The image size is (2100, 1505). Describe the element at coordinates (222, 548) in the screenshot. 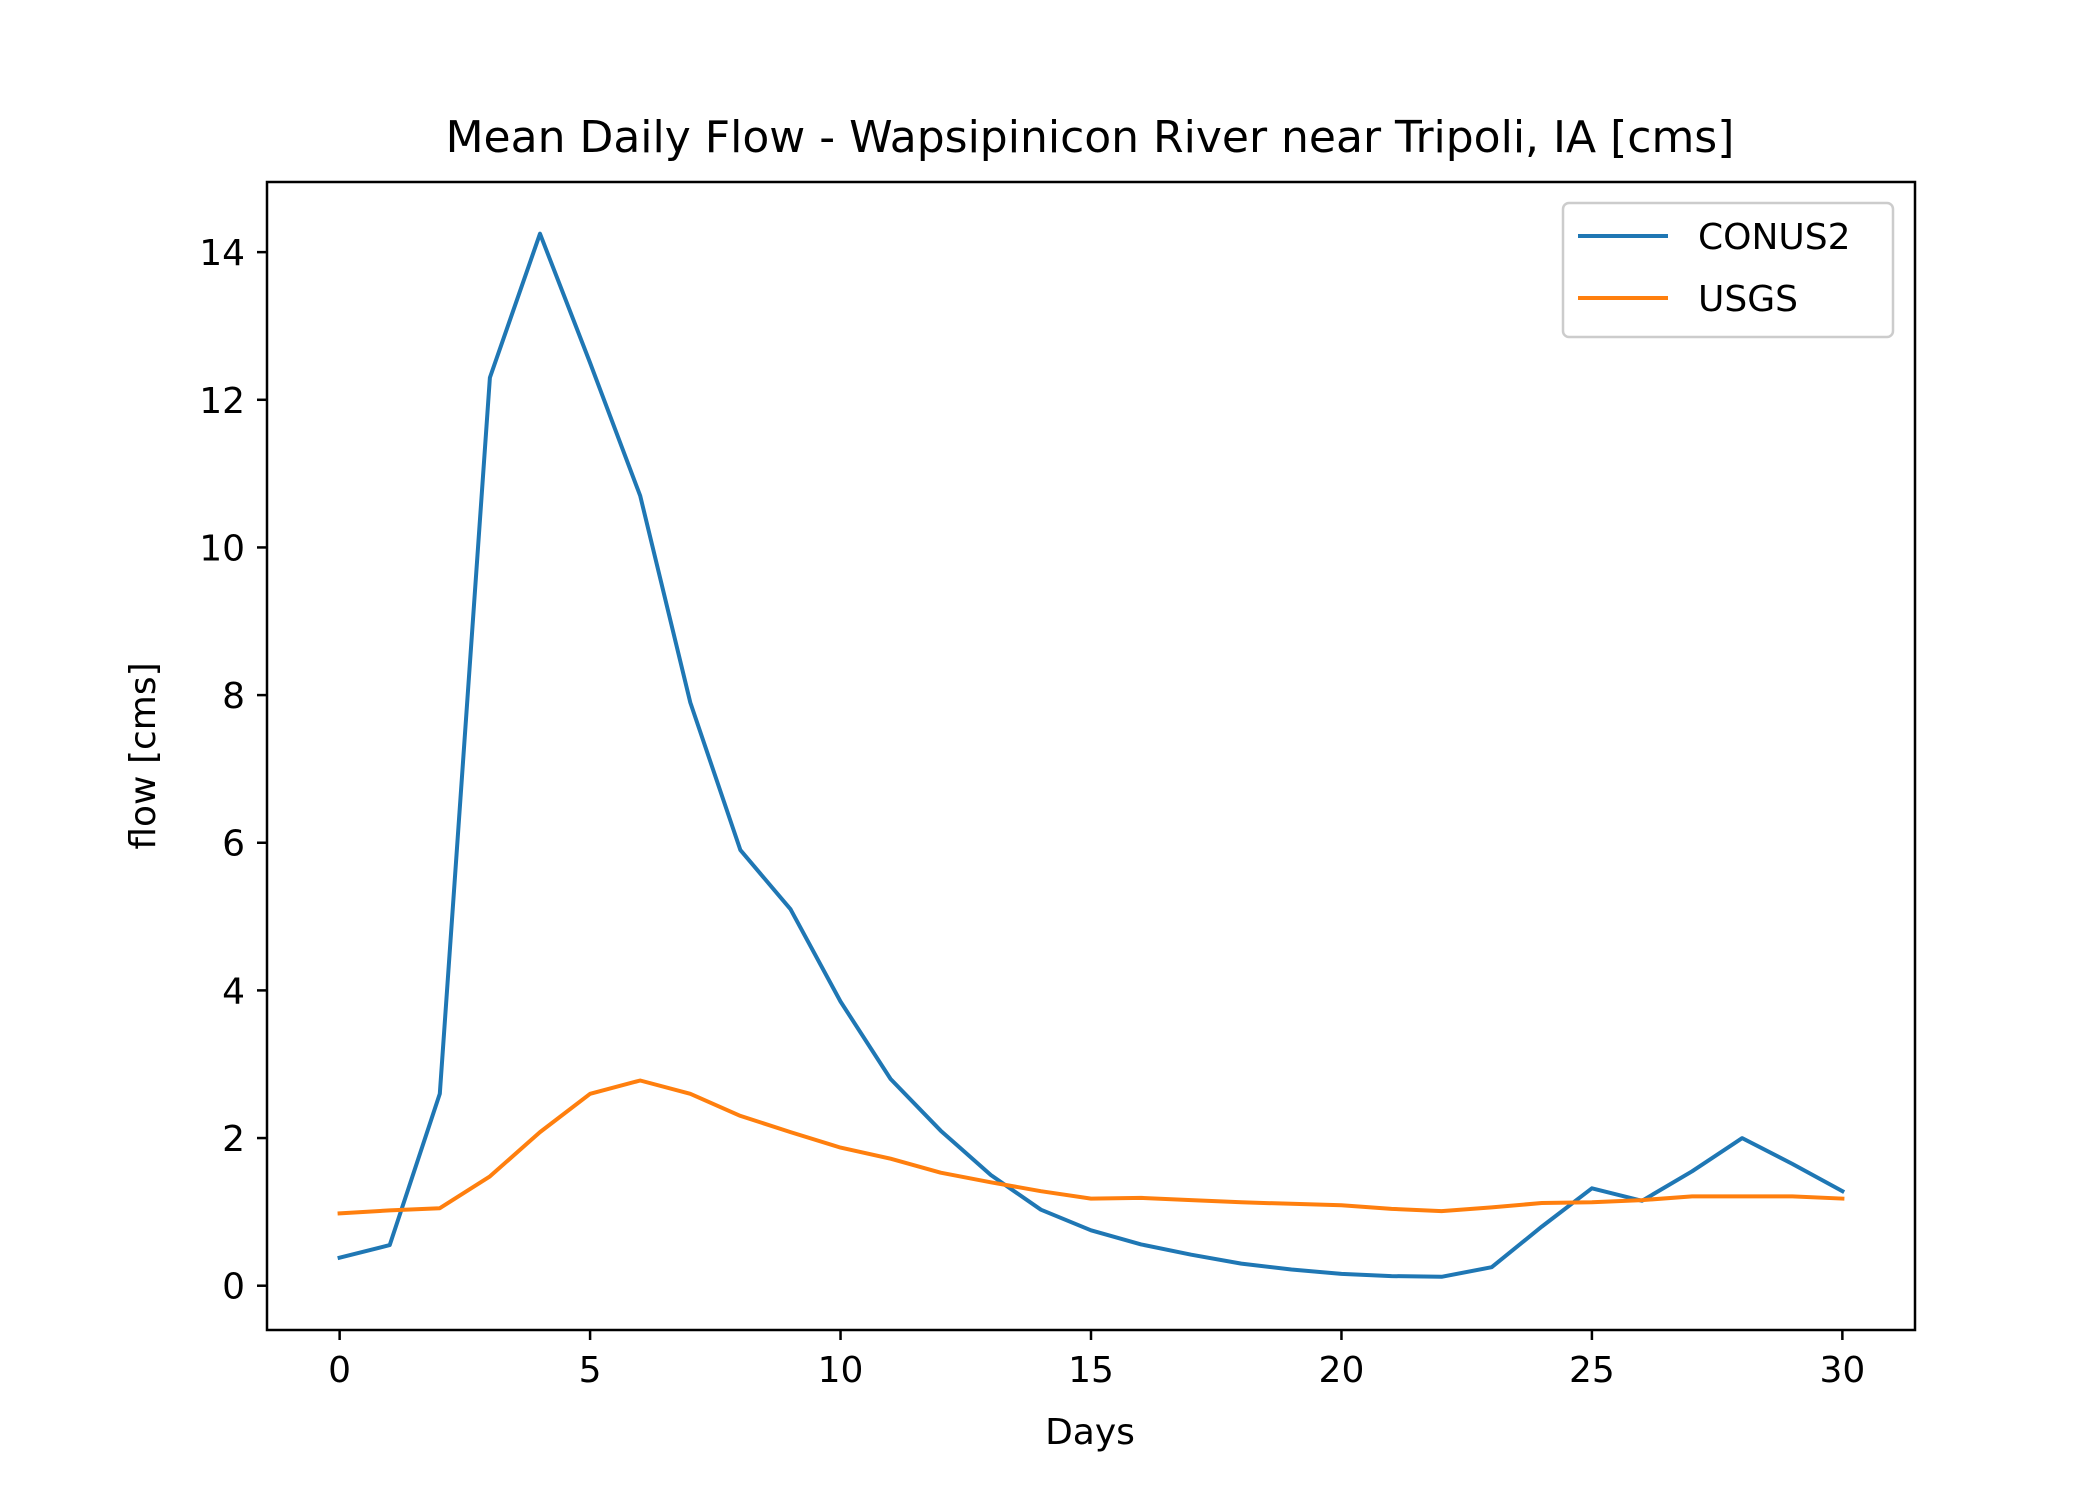

I see `y-tick-label: 10` at that location.